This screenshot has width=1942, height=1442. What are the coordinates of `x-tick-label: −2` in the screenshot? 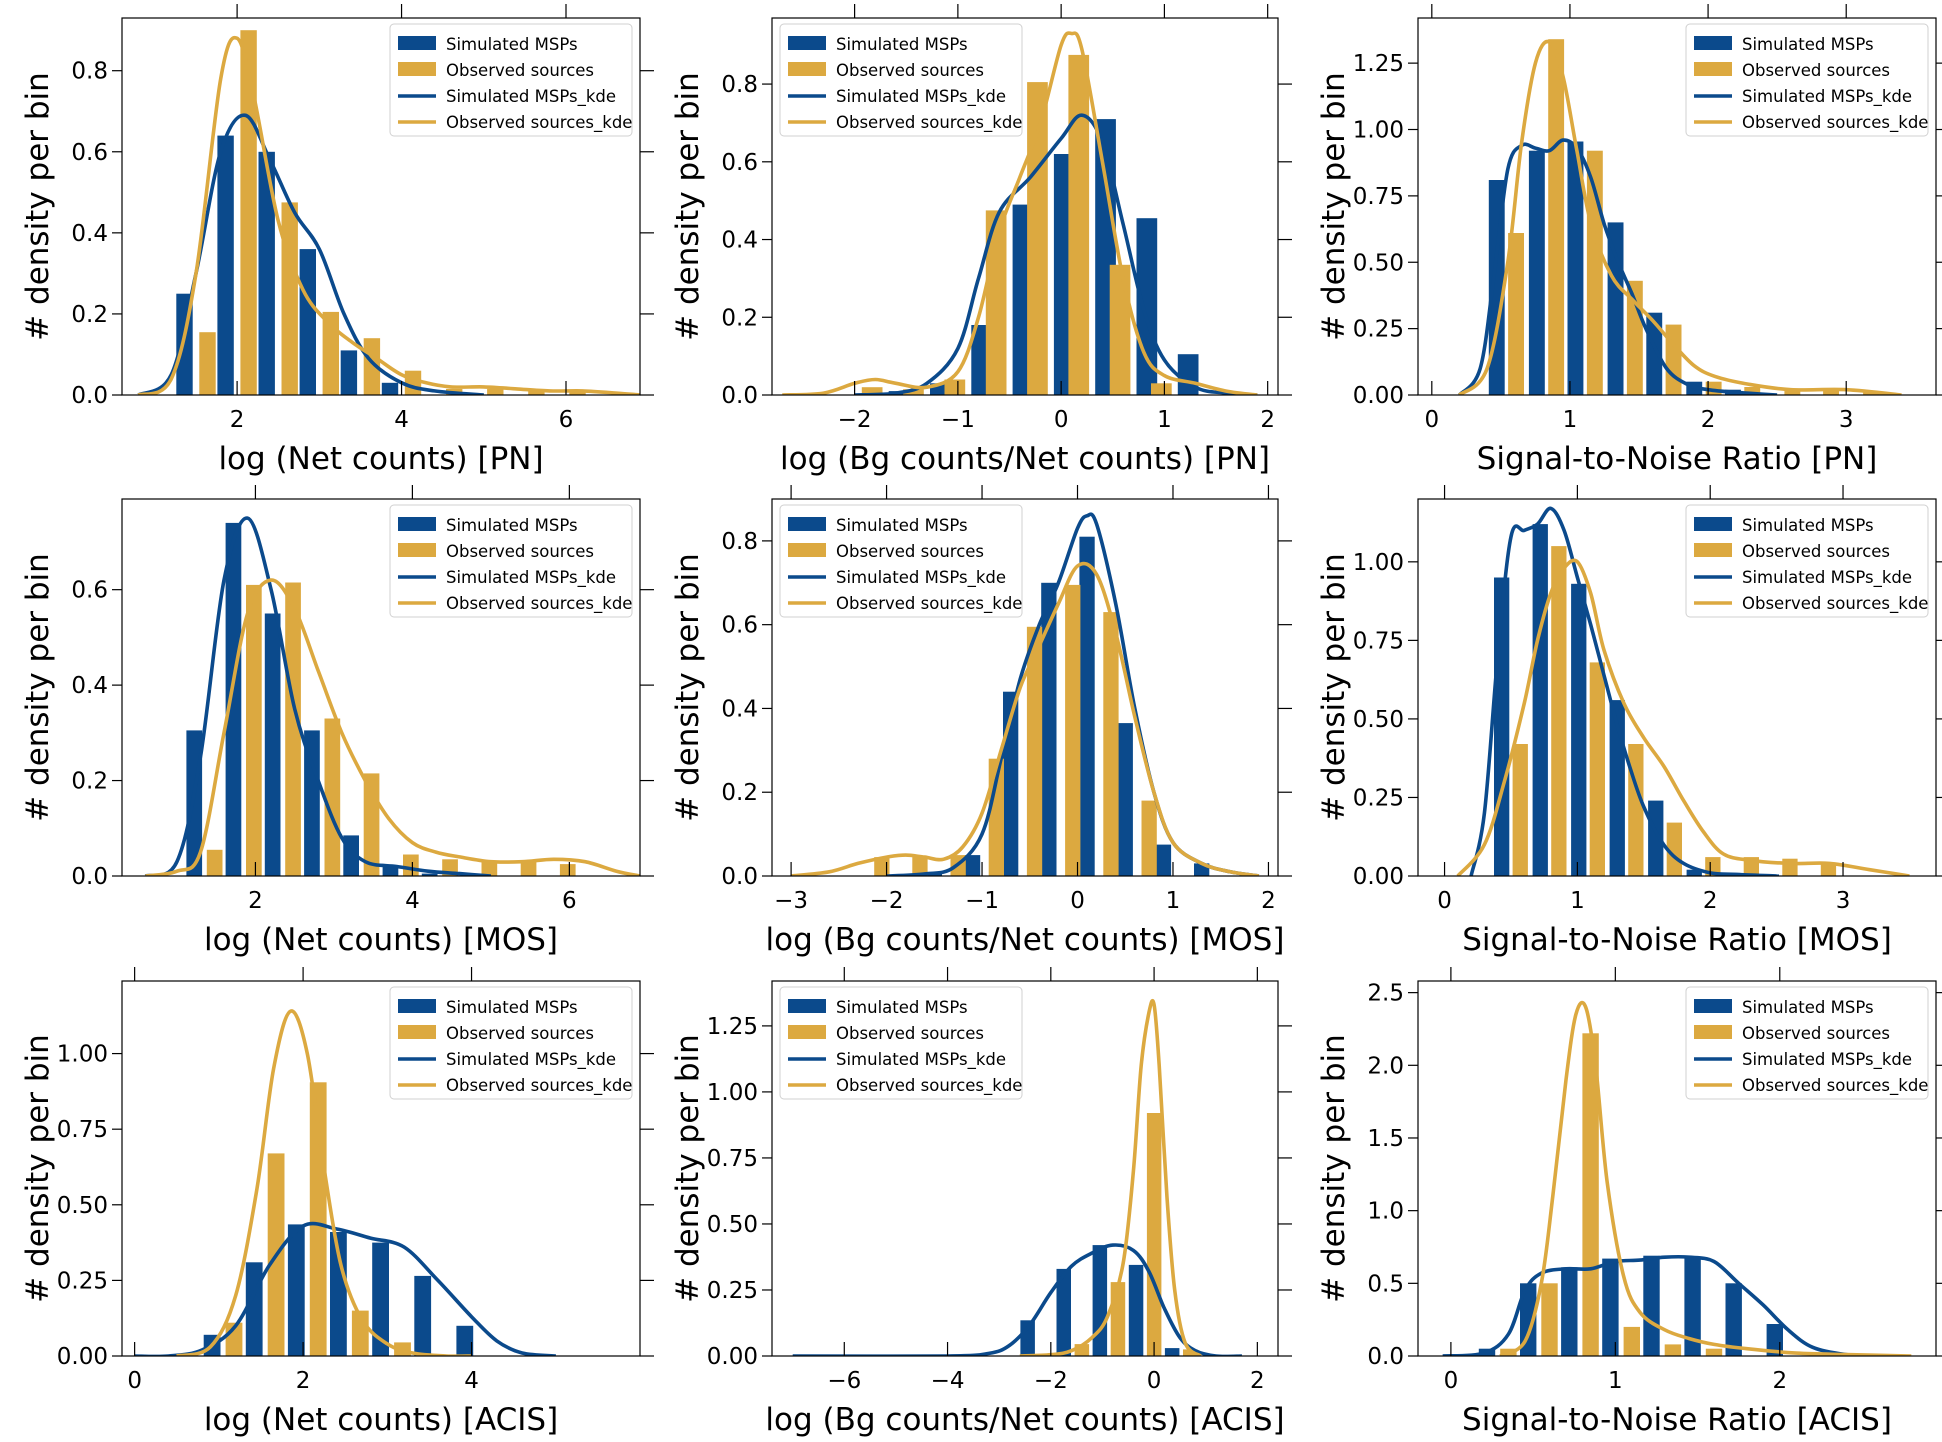 It's located at (855, 420).